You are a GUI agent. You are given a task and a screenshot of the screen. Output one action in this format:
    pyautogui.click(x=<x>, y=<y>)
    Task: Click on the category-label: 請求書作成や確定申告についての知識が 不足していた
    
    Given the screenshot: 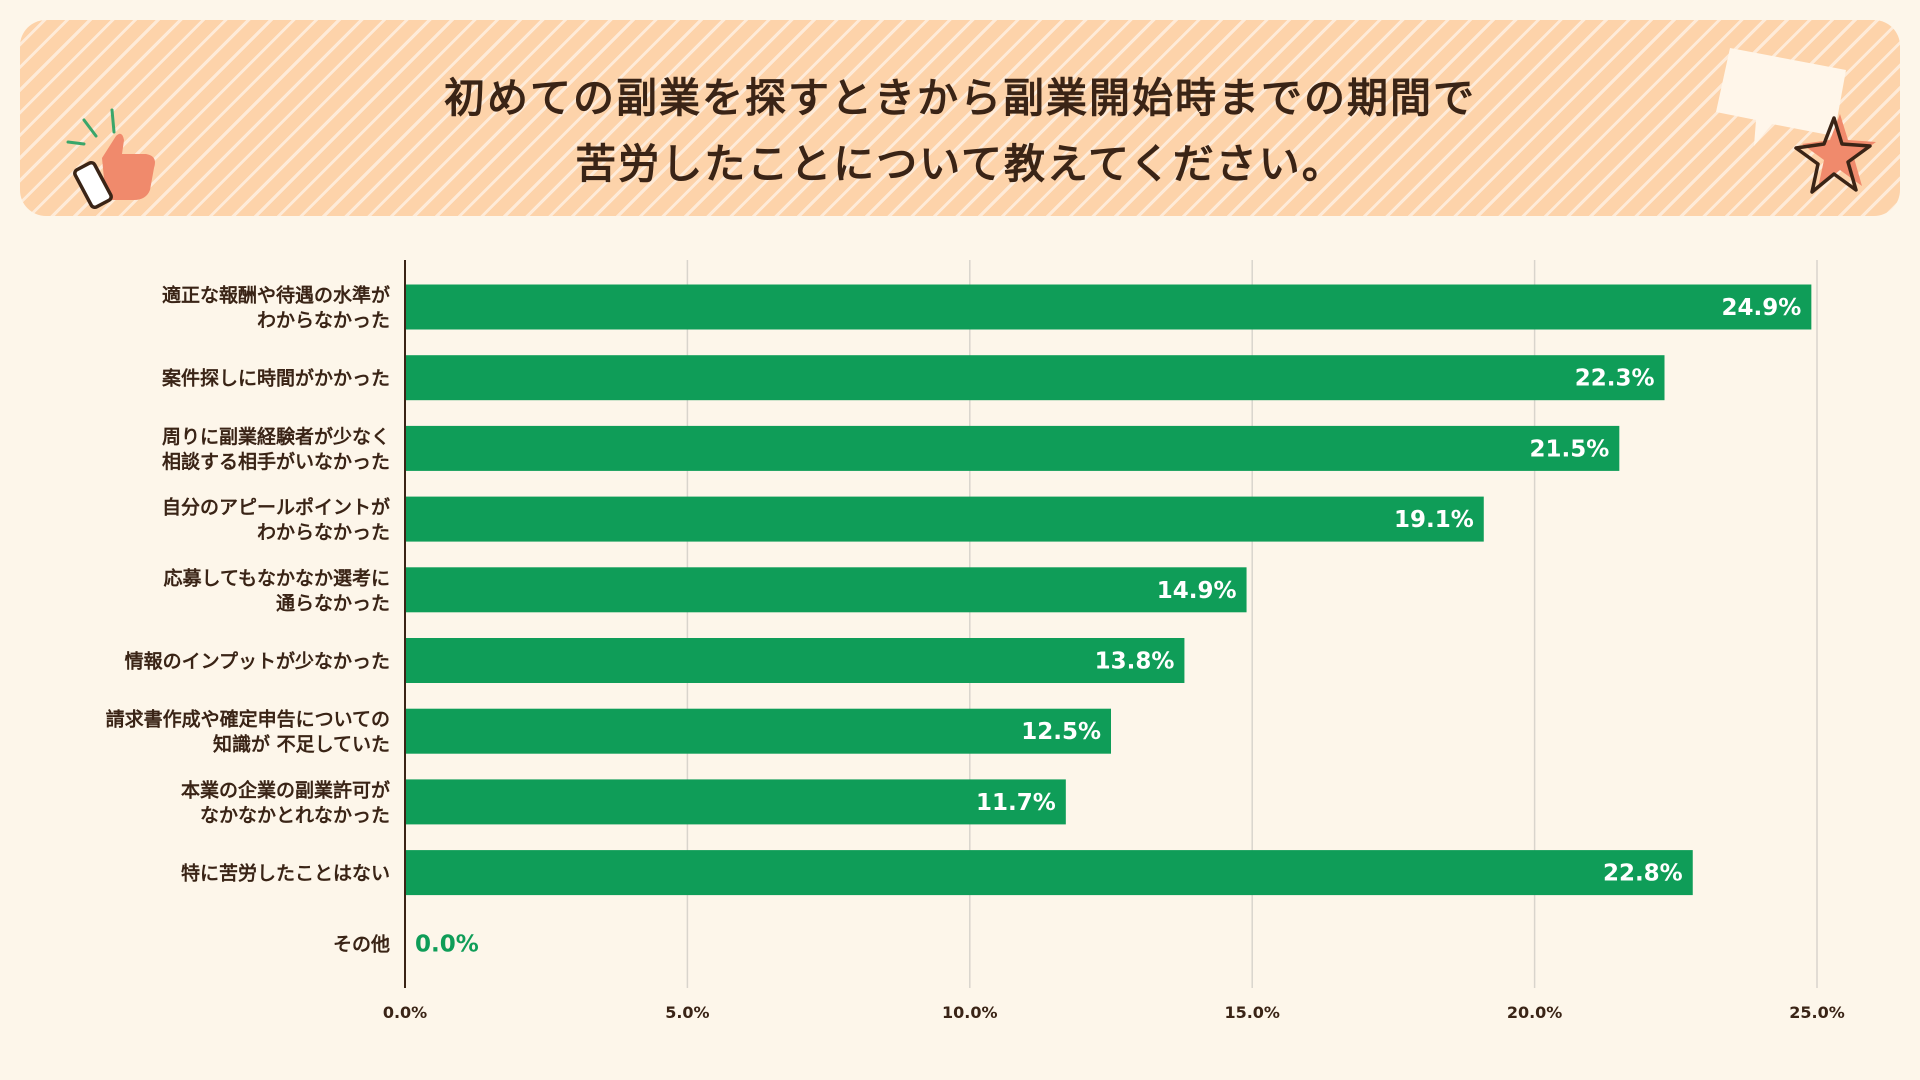 What is the action you would take?
    pyautogui.click(x=248, y=732)
    